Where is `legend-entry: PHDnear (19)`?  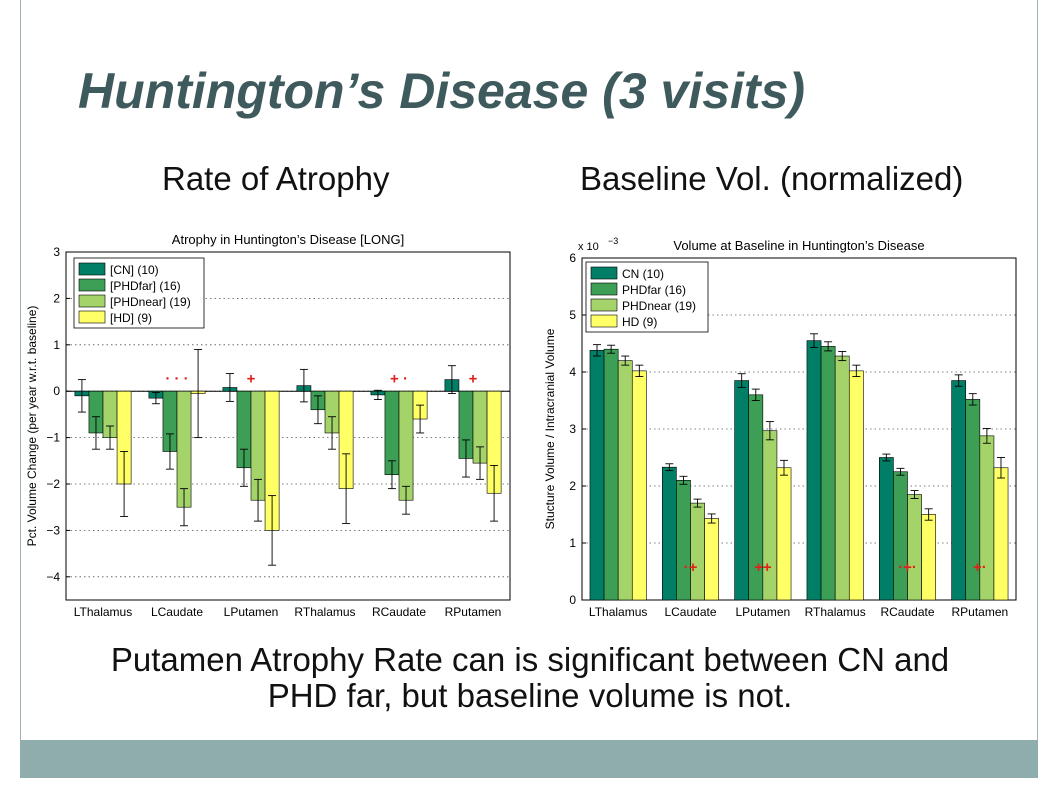
legend-entry: PHDnear (19) is located at coordinates (659, 306).